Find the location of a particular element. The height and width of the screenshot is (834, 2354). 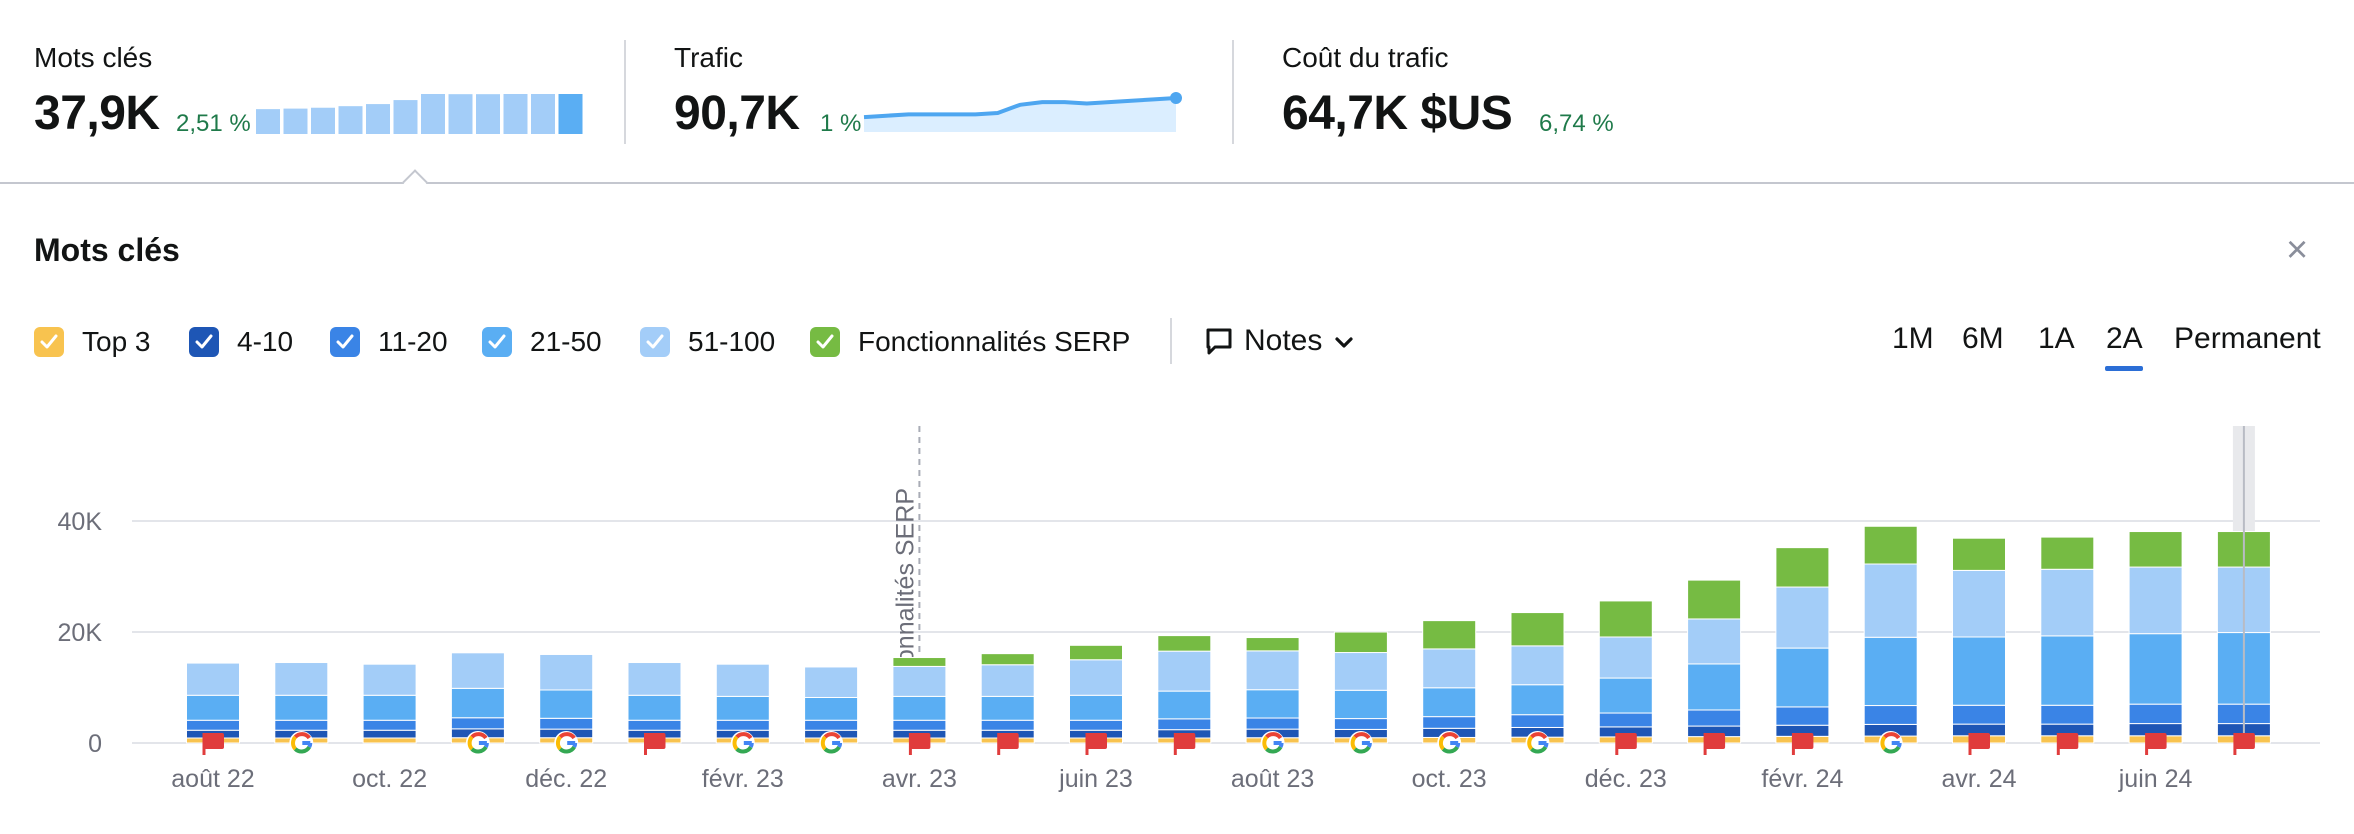

period-1a: 1A is located at coordinates (2056, 338).